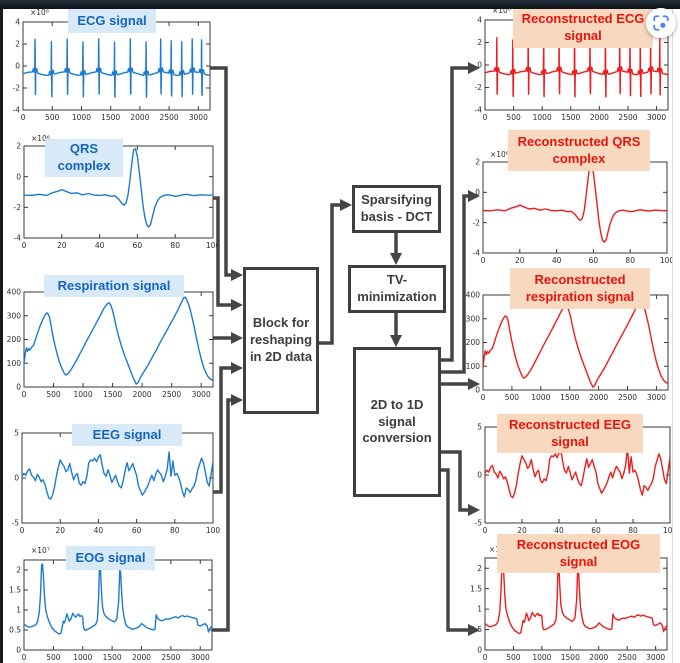 This screenshot has width=680, height=663. I want to click on plot-eeg: 0 20 40 60 80 100-505, so click(116, 482).